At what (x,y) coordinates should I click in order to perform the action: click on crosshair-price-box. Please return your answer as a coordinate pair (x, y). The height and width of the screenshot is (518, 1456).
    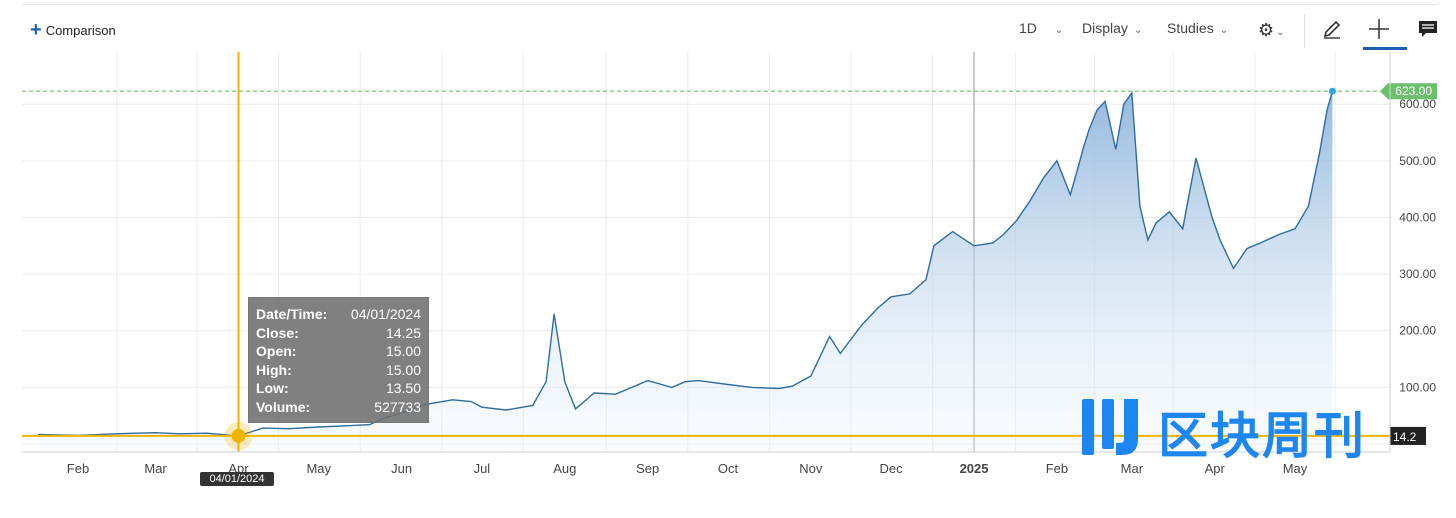
    Looking at the image, I should click on (1408, 435).